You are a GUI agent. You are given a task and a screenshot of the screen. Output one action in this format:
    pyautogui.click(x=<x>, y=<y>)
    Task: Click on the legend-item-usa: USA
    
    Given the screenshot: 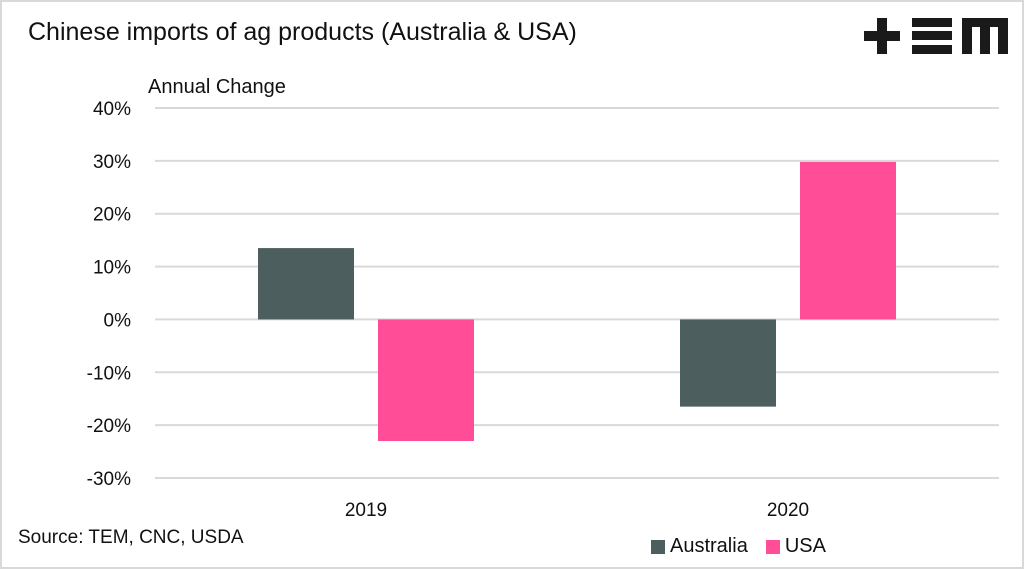 What is the action you would take?
    pyautogui.click(x=795, y=546)
    